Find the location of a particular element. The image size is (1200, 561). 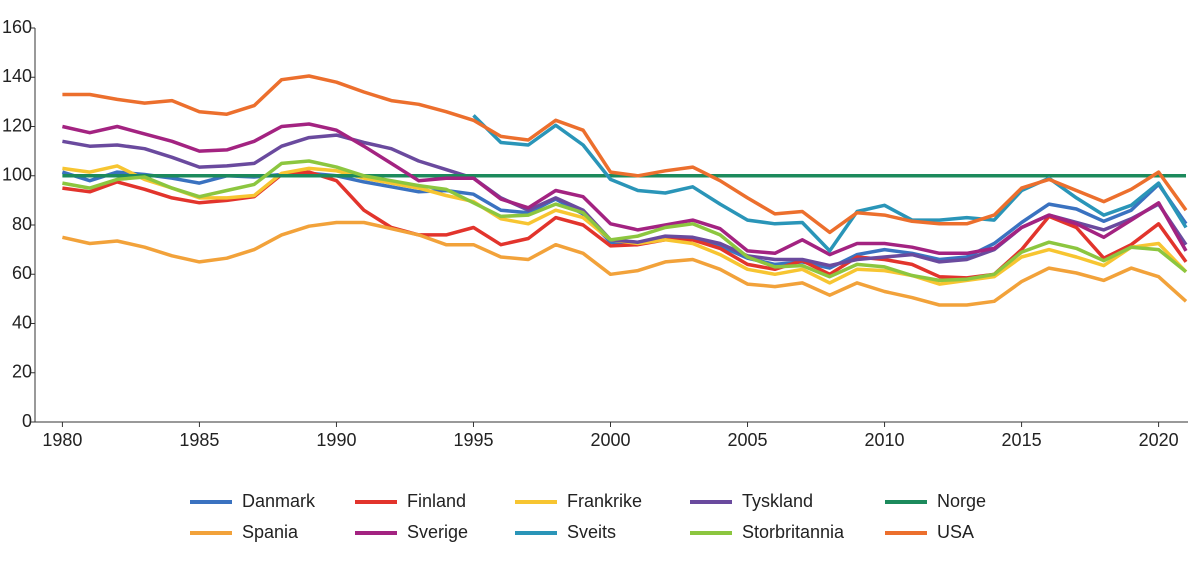

legend-label: Tyskland is located at coordinates (777, 501).